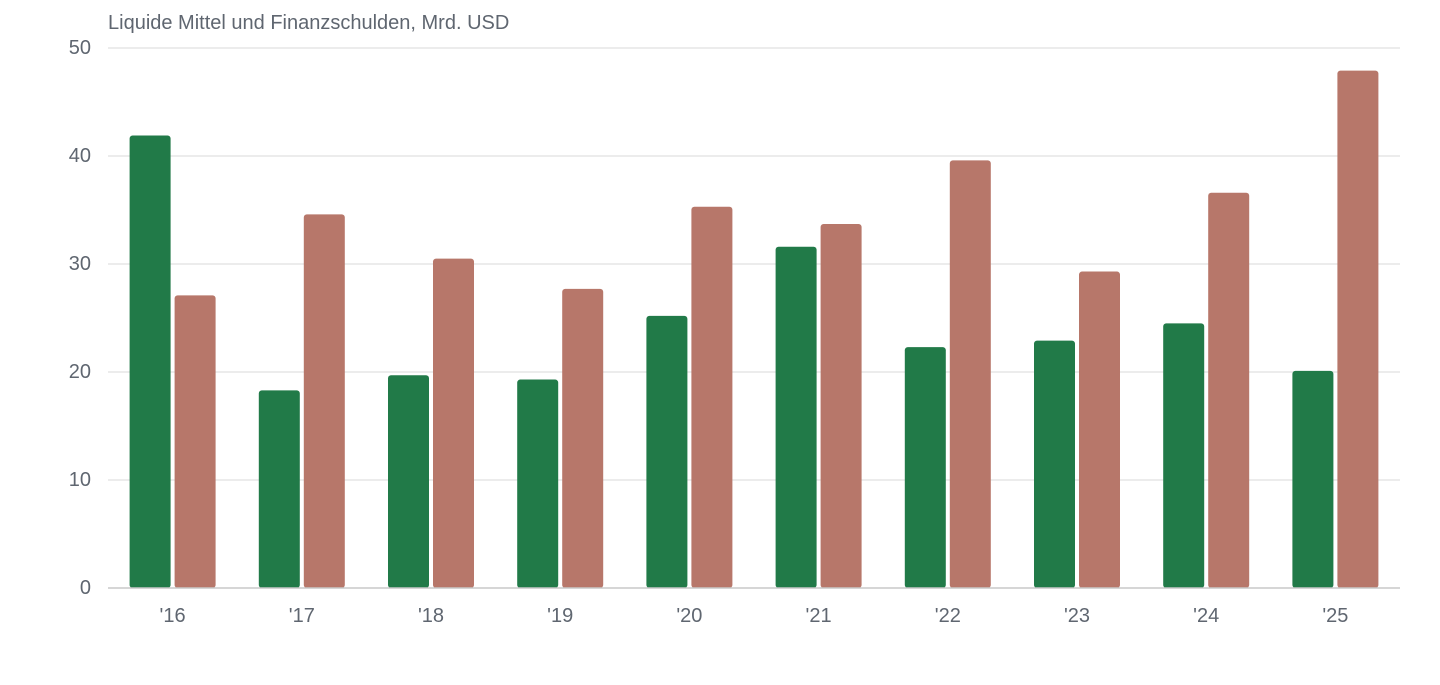 This screenshot has height=685, width=1440. What do you see at coordinates (80, 264) in the screenshot?
I see `y-tick-label: 30` at bounding box center [80, 264].